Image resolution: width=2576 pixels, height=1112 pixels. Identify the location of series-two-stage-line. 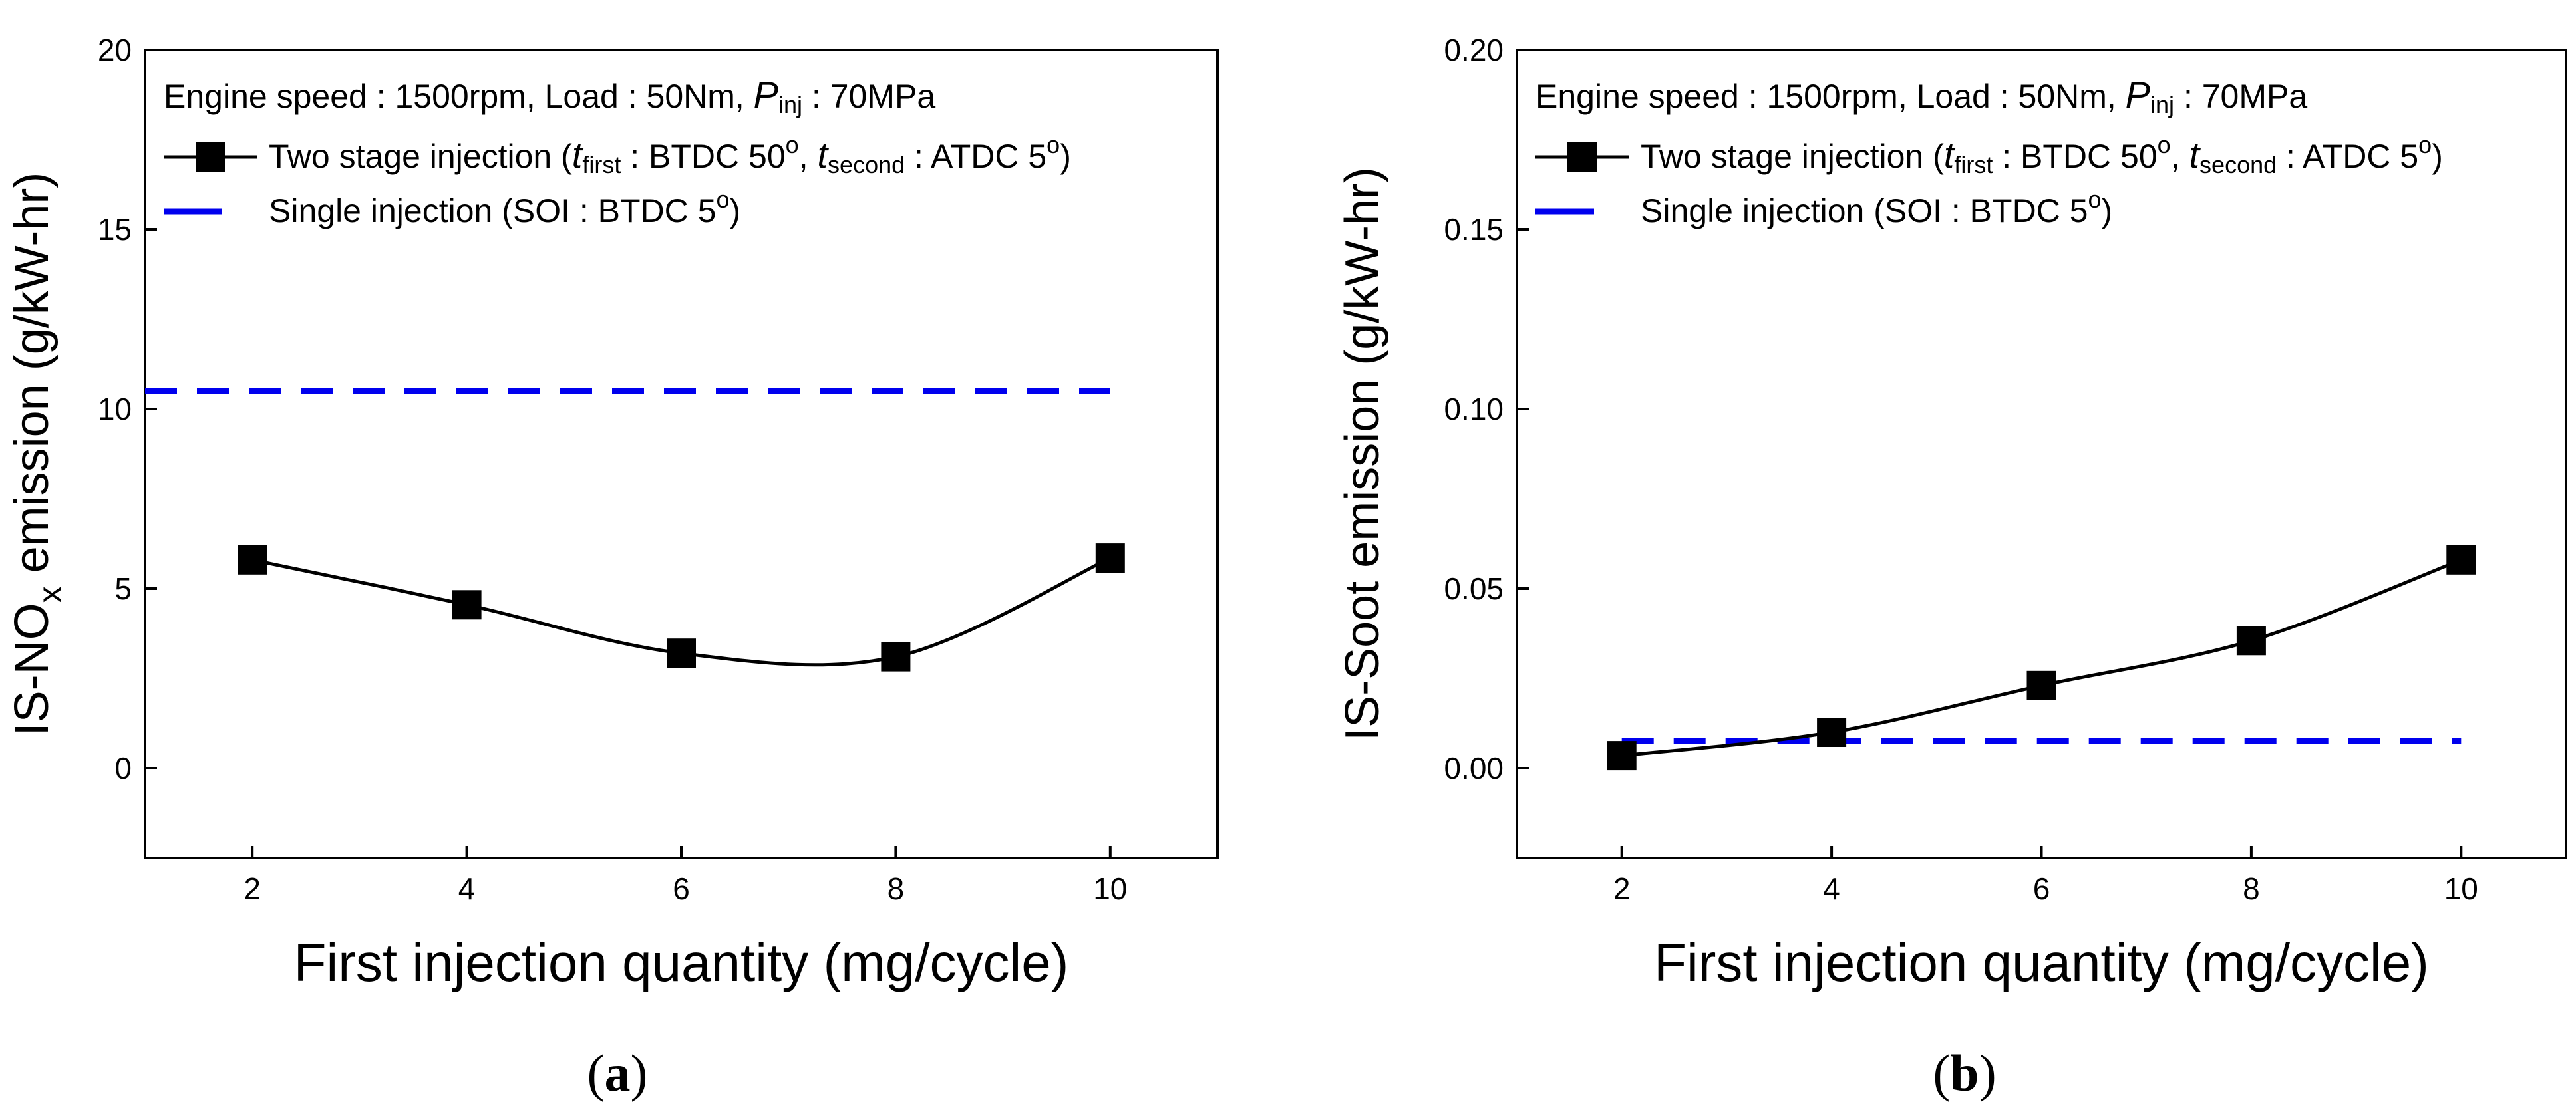
(2041, 658).